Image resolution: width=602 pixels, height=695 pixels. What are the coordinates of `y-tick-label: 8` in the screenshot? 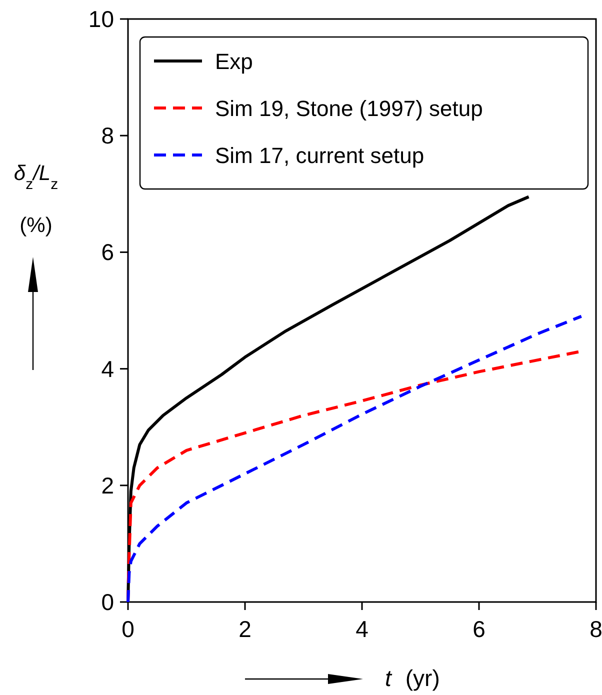 It's located at (107, 135).